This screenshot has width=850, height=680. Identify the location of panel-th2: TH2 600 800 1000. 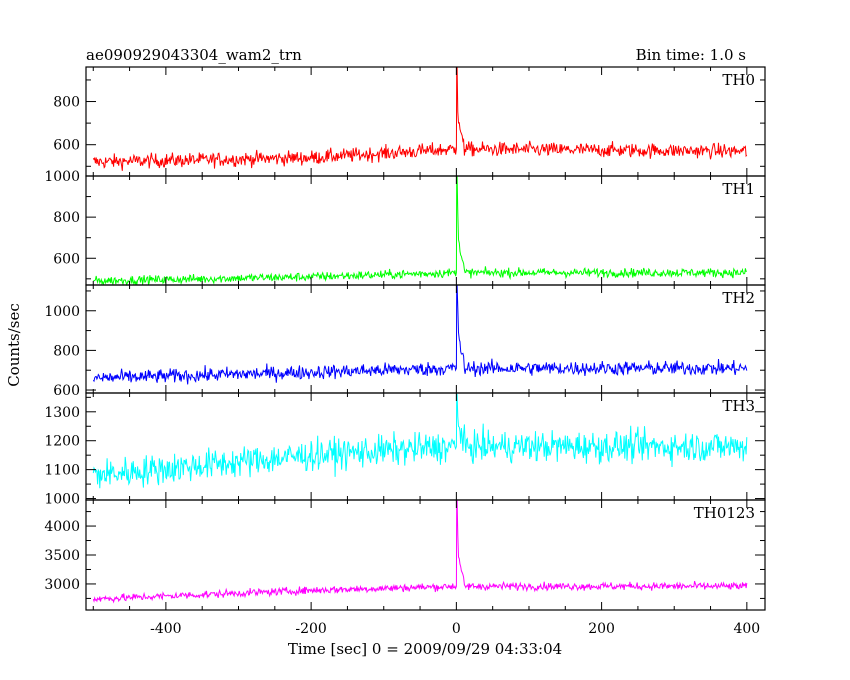
(405, 341).